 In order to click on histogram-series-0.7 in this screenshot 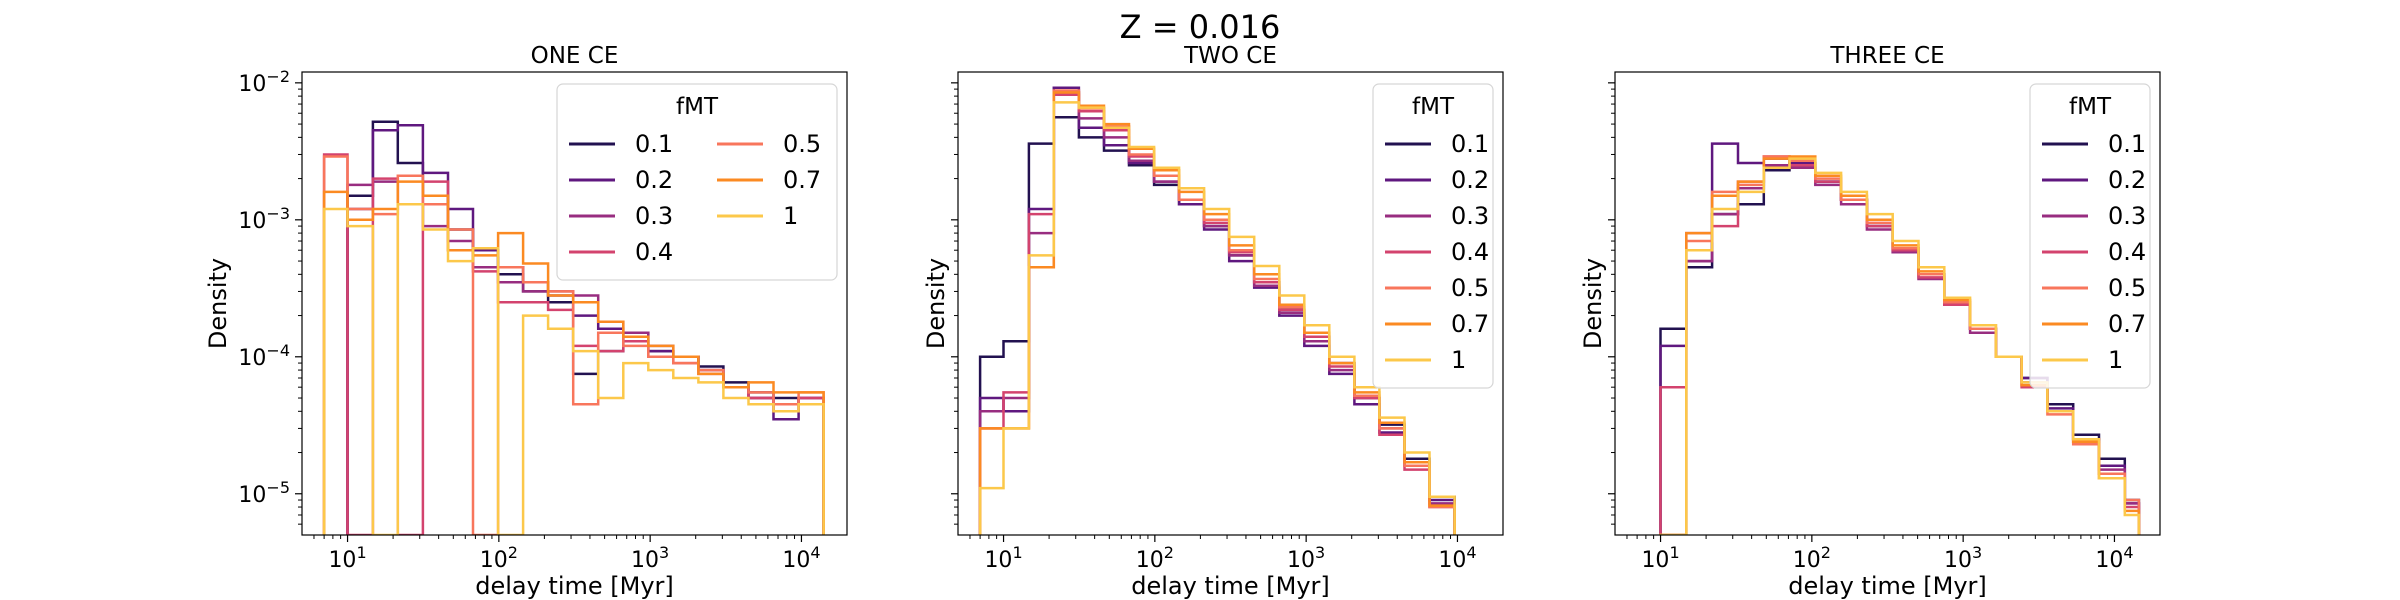, I will do `click(573, 357)`.